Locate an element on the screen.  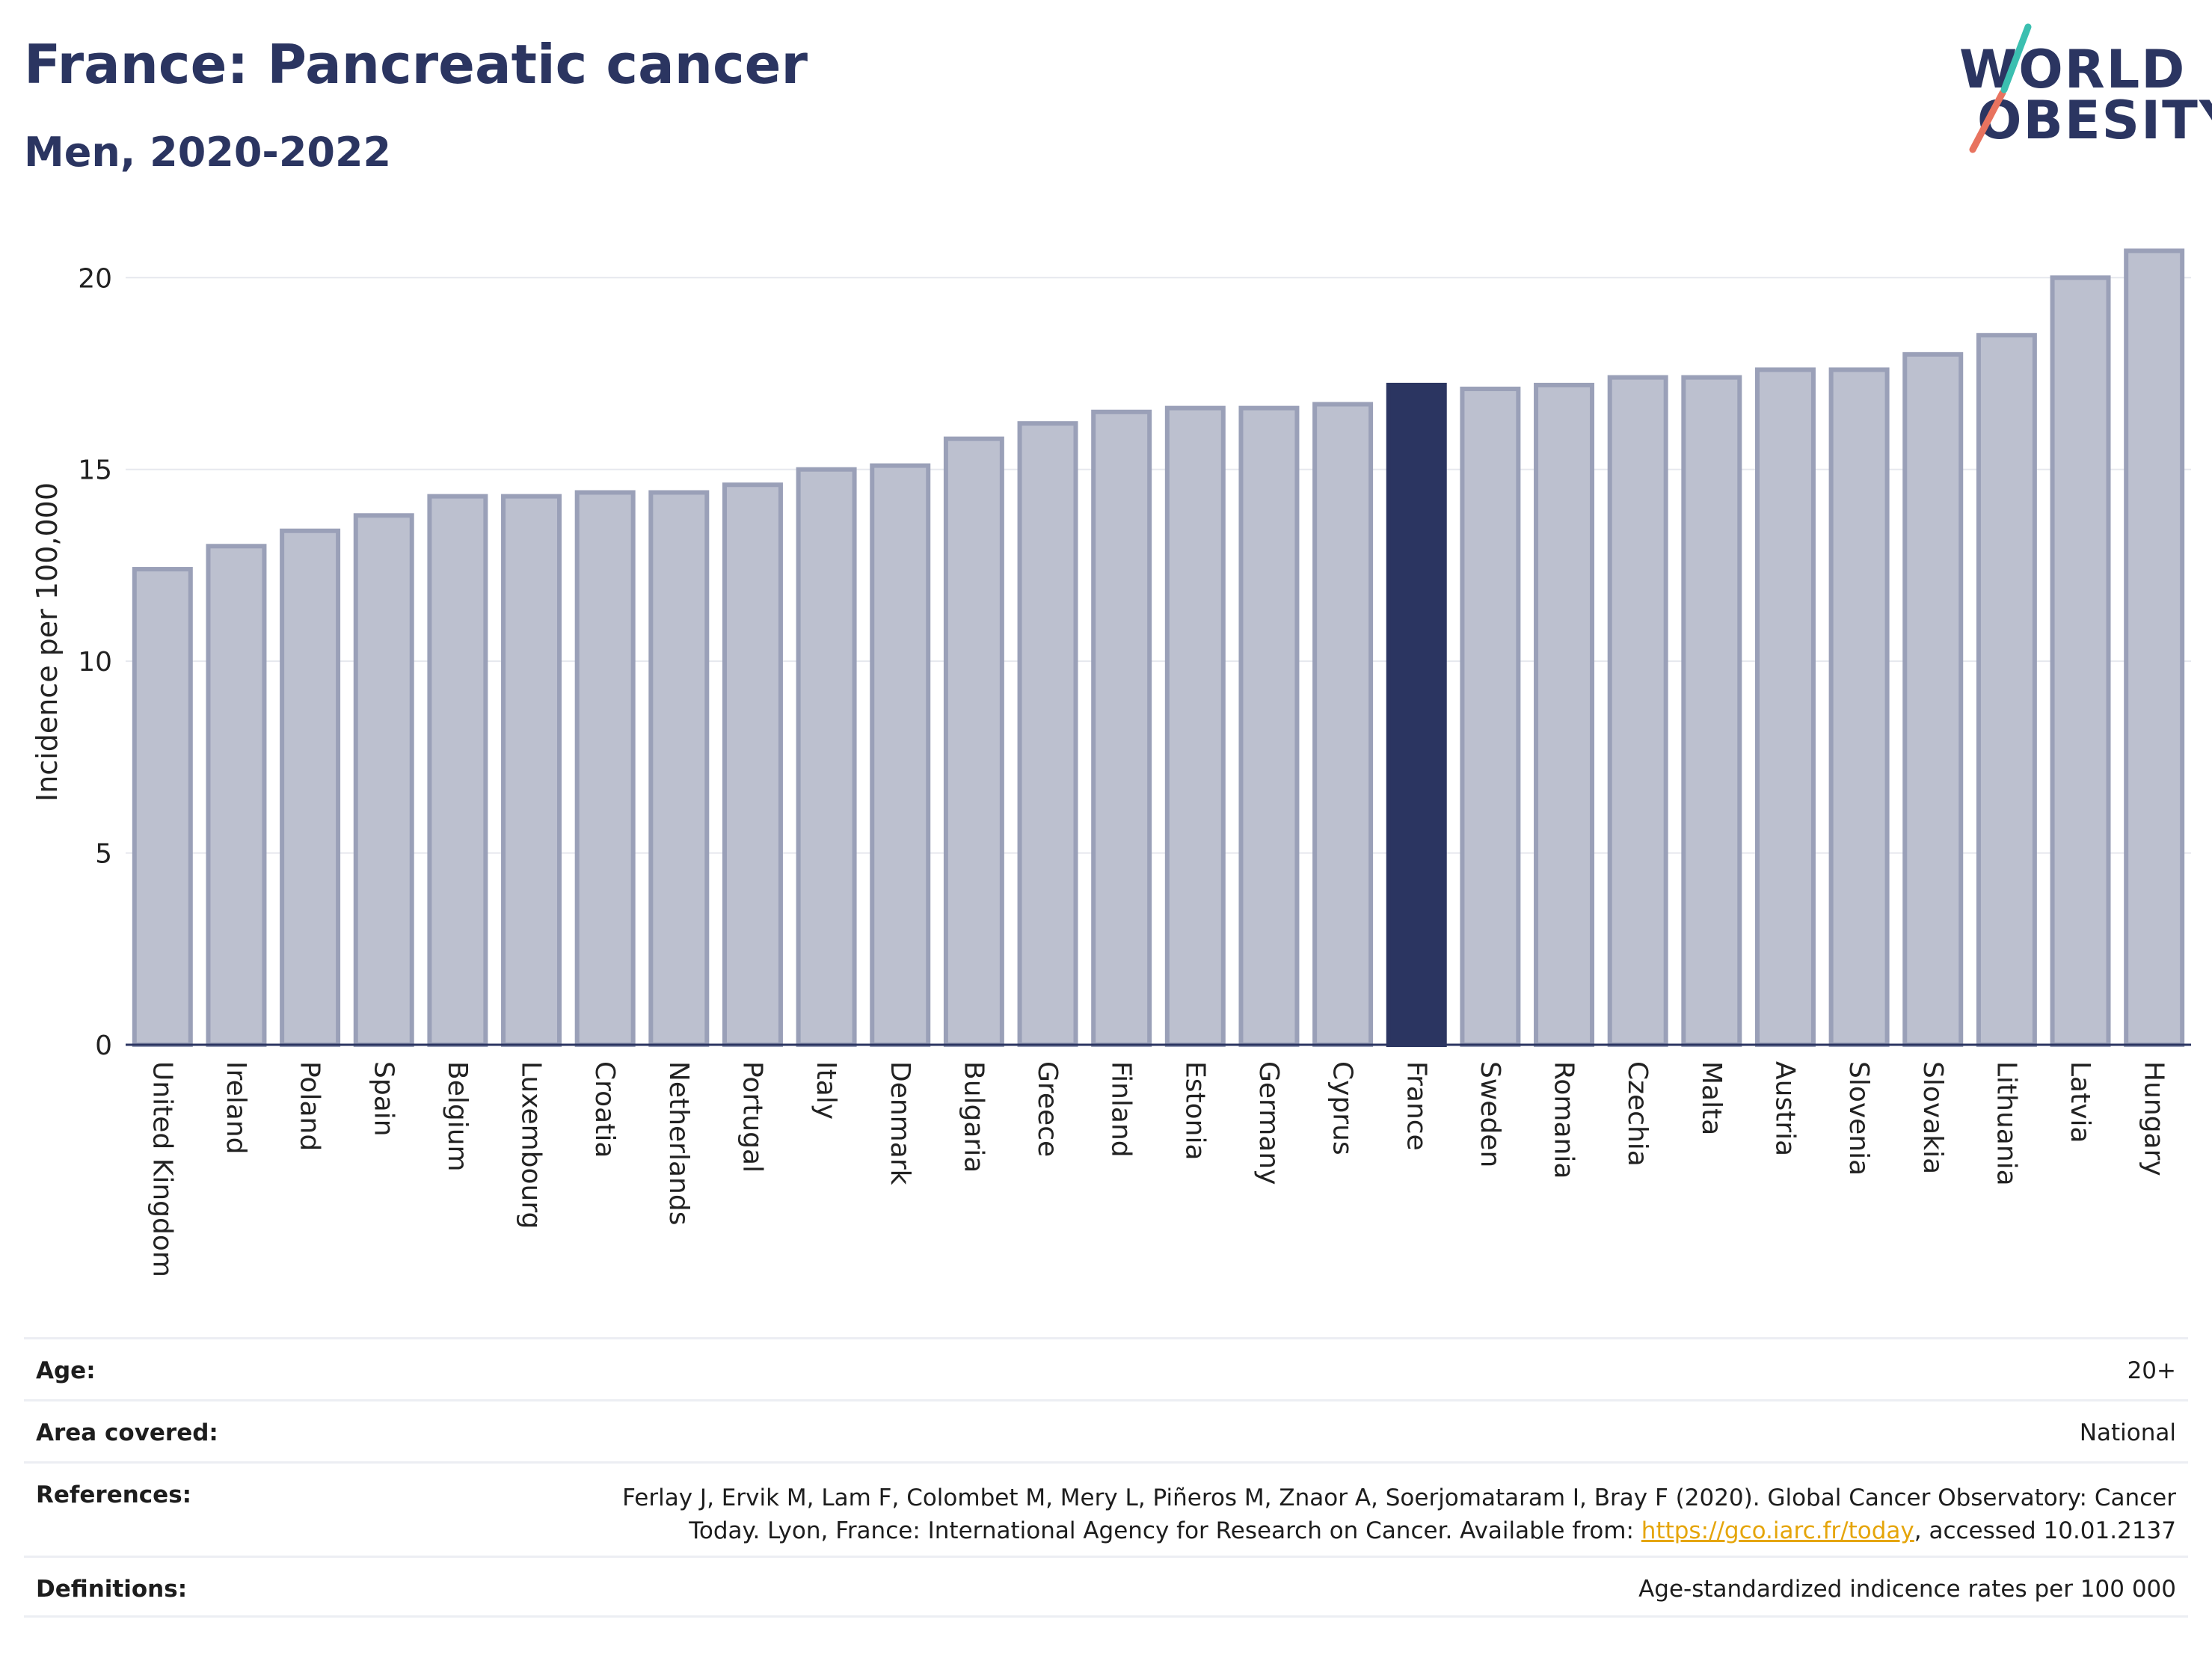
bar-croatia is located at coordinates (605, 768).